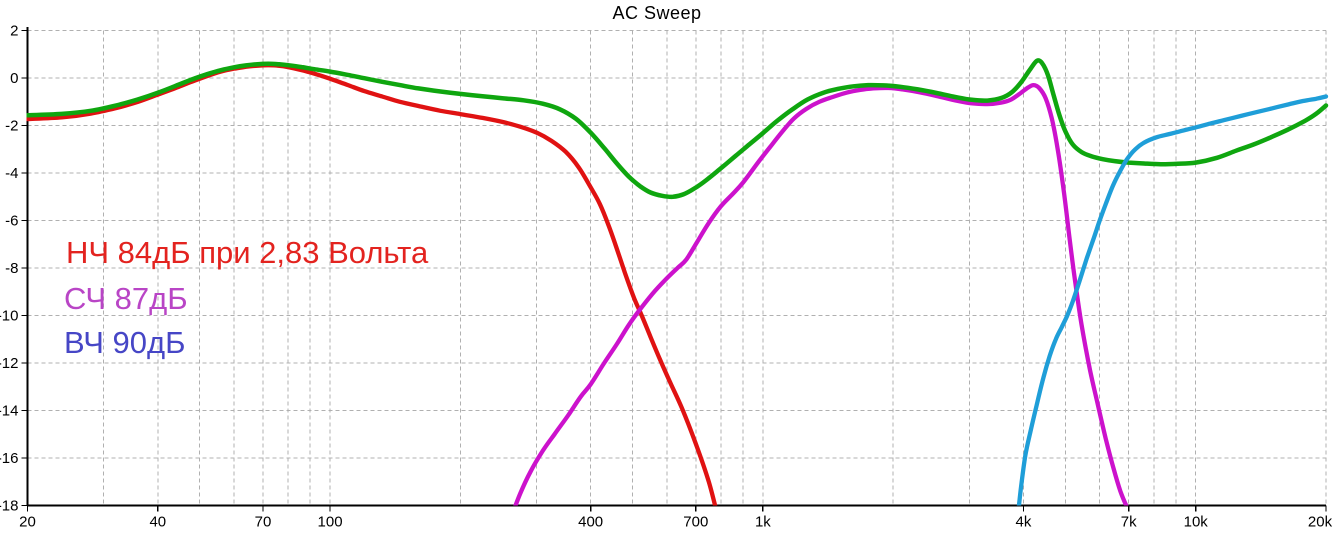 The width and height of the screenshot is (1336, 534). I want to click on y-tick-label: 2, so click(14, 31).